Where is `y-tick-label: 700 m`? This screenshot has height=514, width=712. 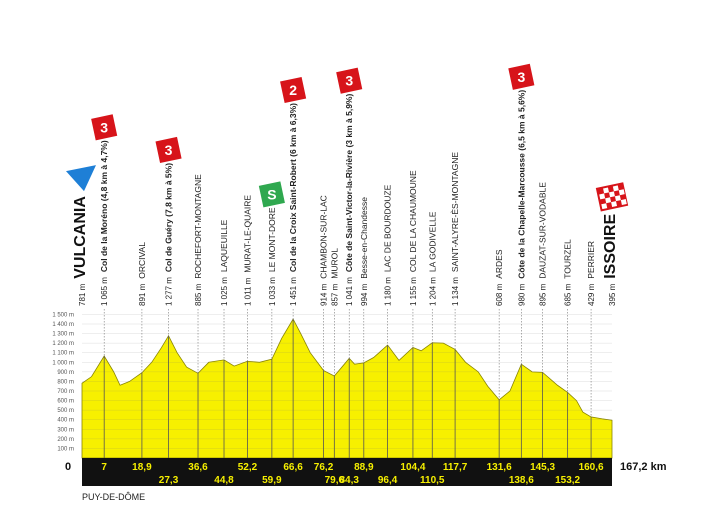
y-tick-label: 700 m is located at coordinates (65, 392).